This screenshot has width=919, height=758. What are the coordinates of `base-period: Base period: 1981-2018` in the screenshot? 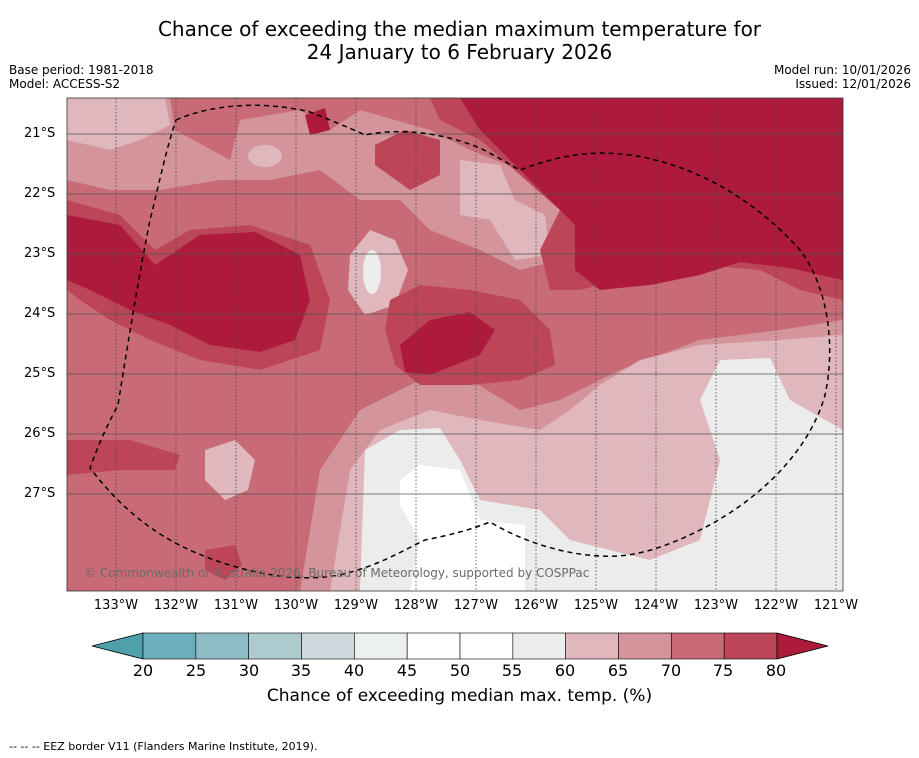 It's located at (81, 70).